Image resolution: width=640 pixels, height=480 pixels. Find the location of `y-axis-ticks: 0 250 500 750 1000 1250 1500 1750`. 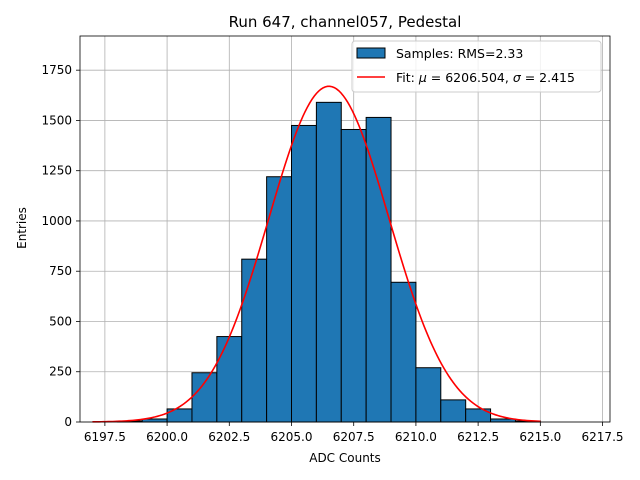

y-axis-ticks: 0 250 500 750 1000 1250 1500 1750 is located at coordinates (60, 246).